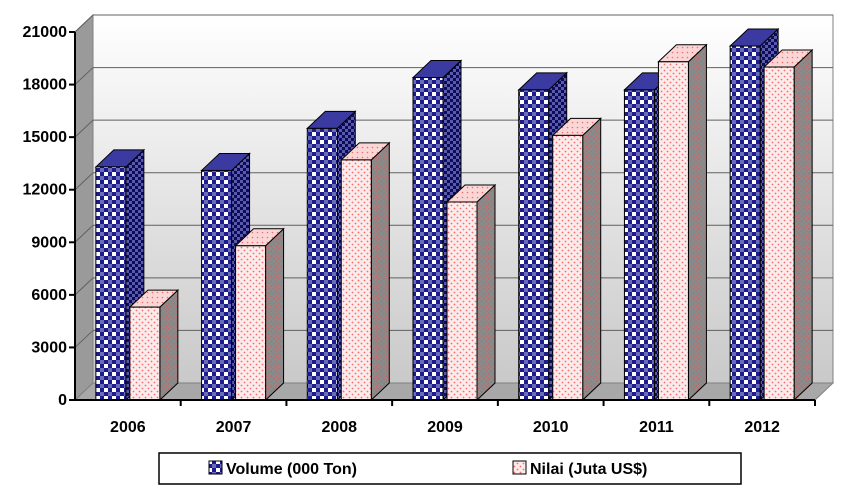 The image size is (845, 487). What do you see at coordinates (217, 285) in the screenshot?
I see `bar-volume-2007-front` at bounding box center [217, 285].